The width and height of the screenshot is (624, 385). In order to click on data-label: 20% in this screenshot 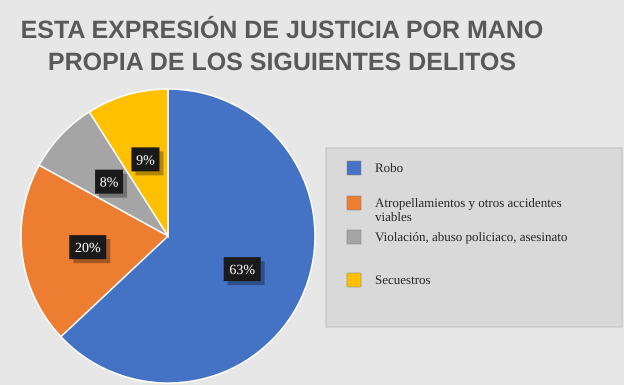, I will do `click(87, 248)`.